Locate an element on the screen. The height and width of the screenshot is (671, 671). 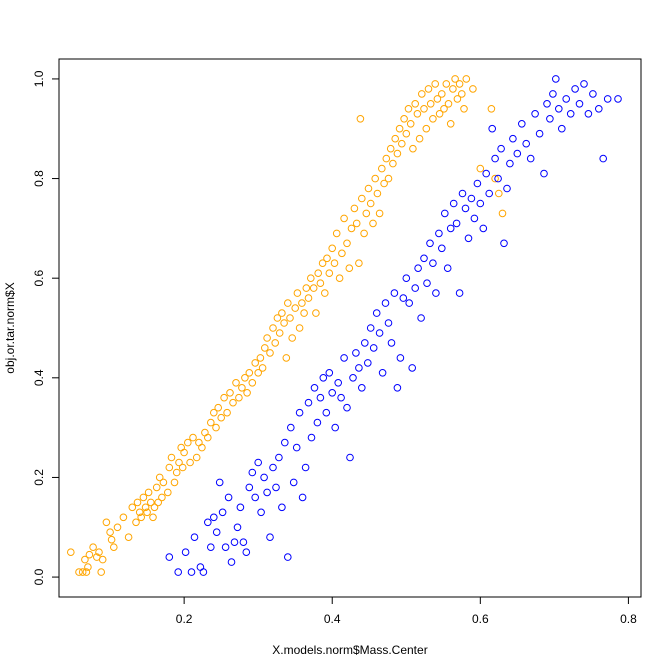
y-tick-label: 1.0 is located at coordinates (39, 78).